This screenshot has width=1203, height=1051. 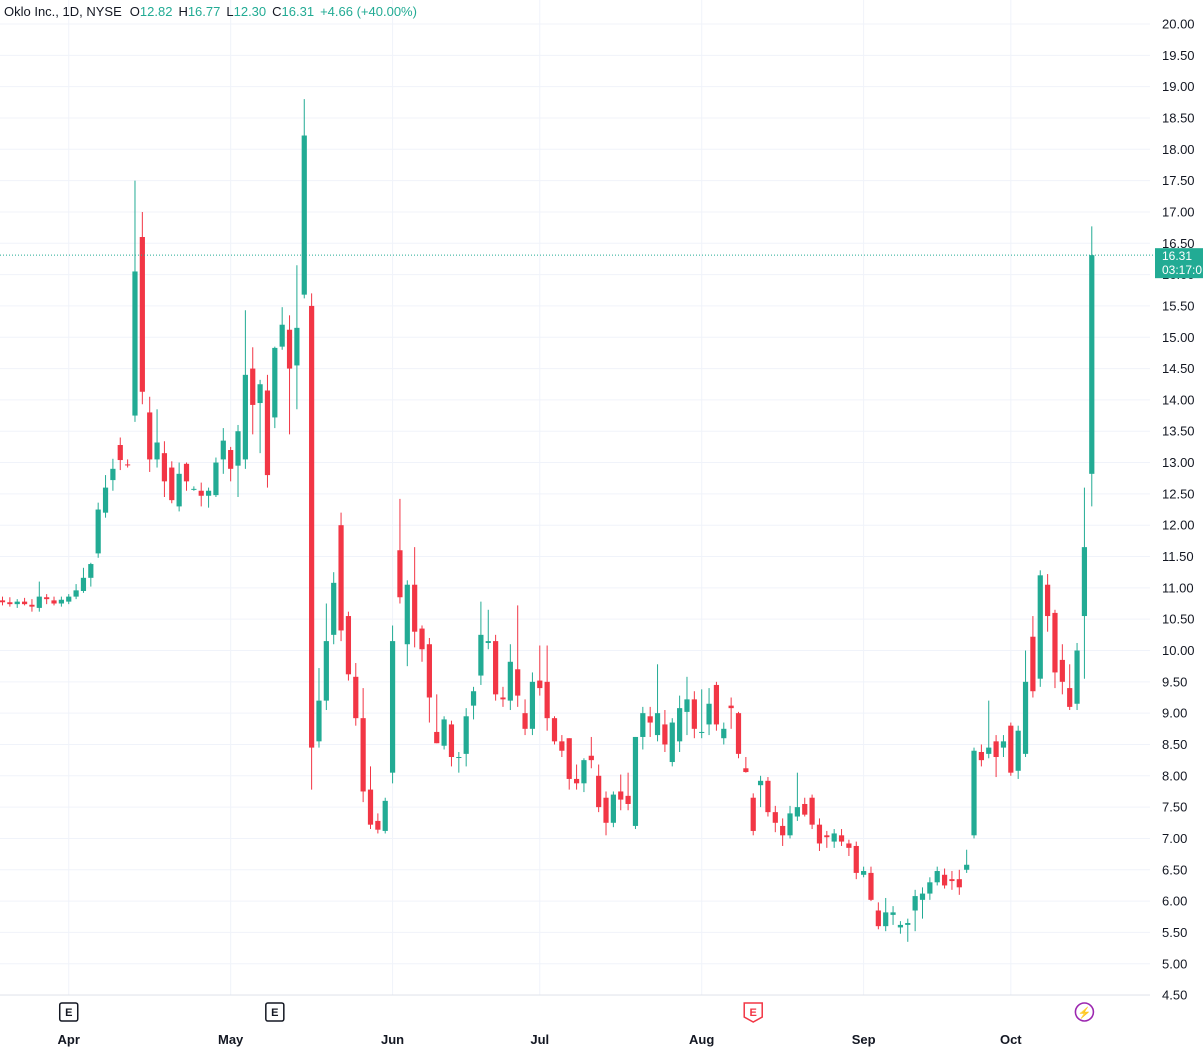 I want to click on y-tick-label: 11.00, so click(x=1178, y=587).